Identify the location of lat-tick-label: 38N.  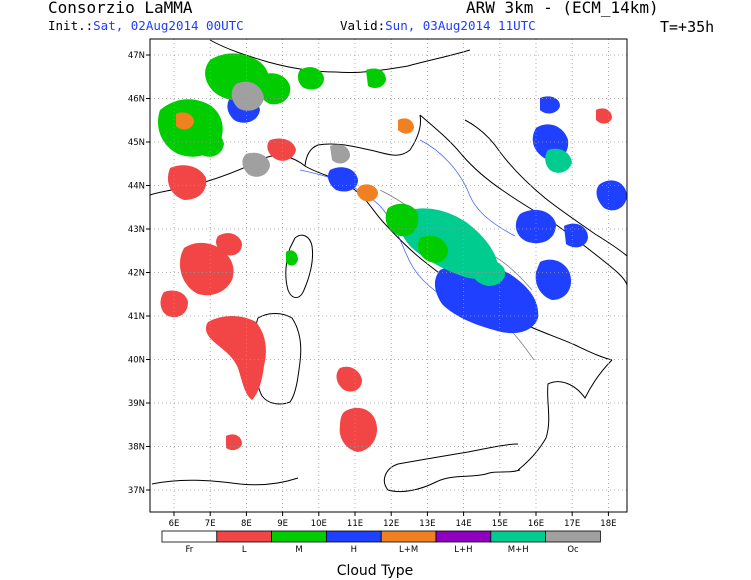
(136, 448).